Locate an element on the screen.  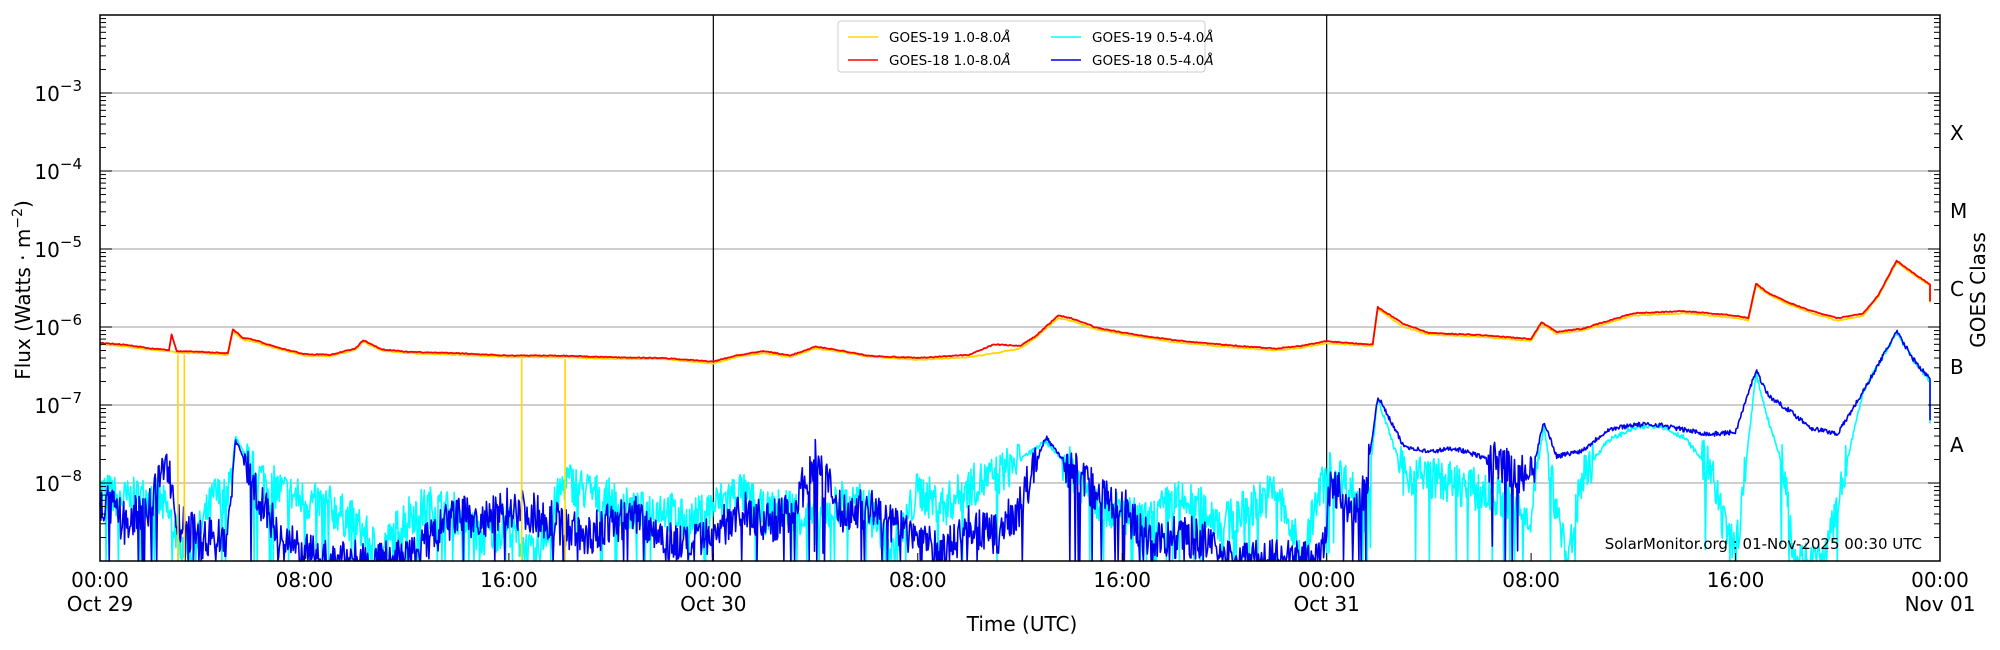
x-tick-date: Nov 01 is located at coordinates (1940, 604).